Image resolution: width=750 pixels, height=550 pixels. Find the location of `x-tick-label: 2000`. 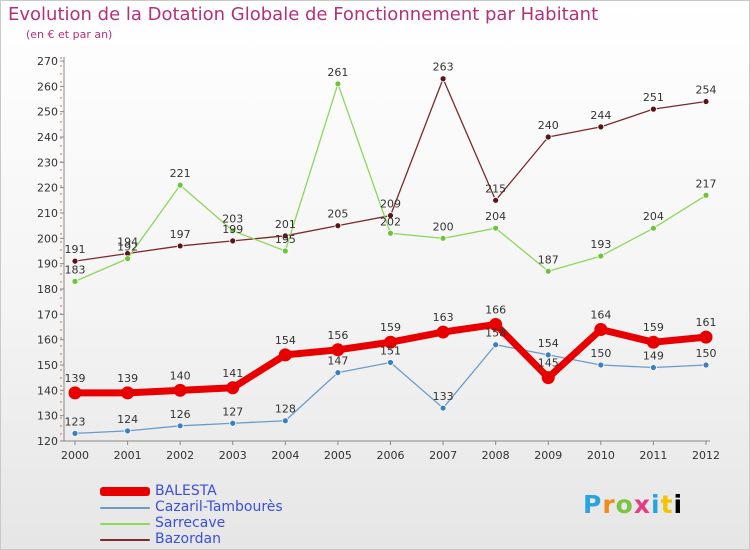

x-tick-label: 2000 is located at coordinates (75, 455).